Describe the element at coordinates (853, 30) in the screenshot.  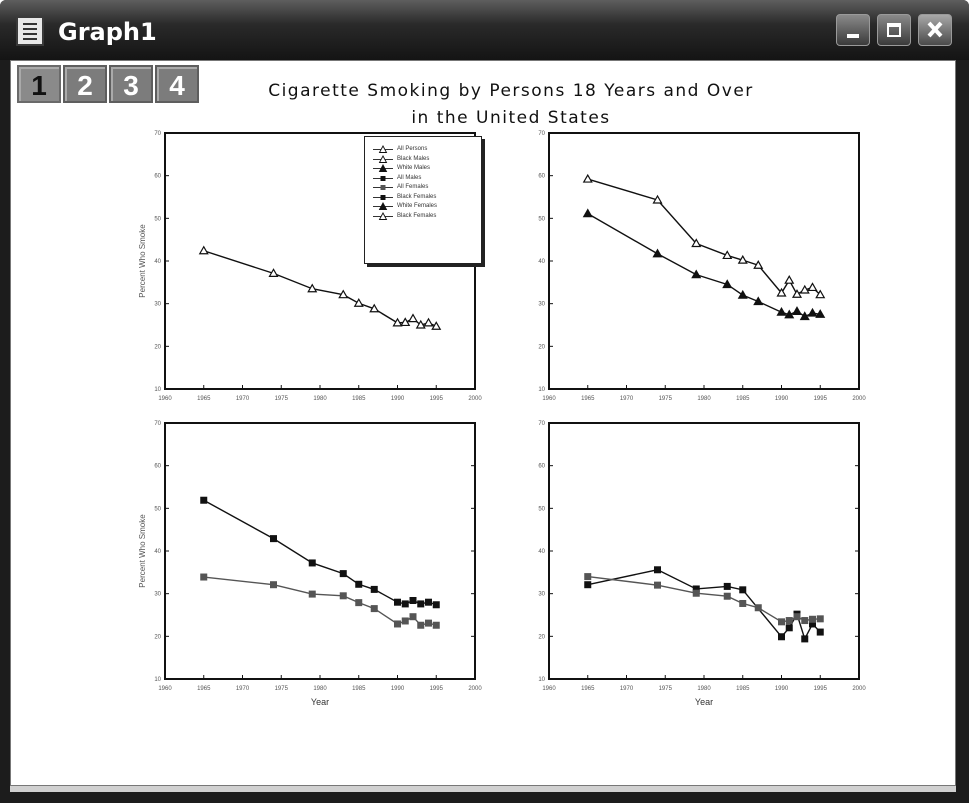
I see `minimize-button` at that location.